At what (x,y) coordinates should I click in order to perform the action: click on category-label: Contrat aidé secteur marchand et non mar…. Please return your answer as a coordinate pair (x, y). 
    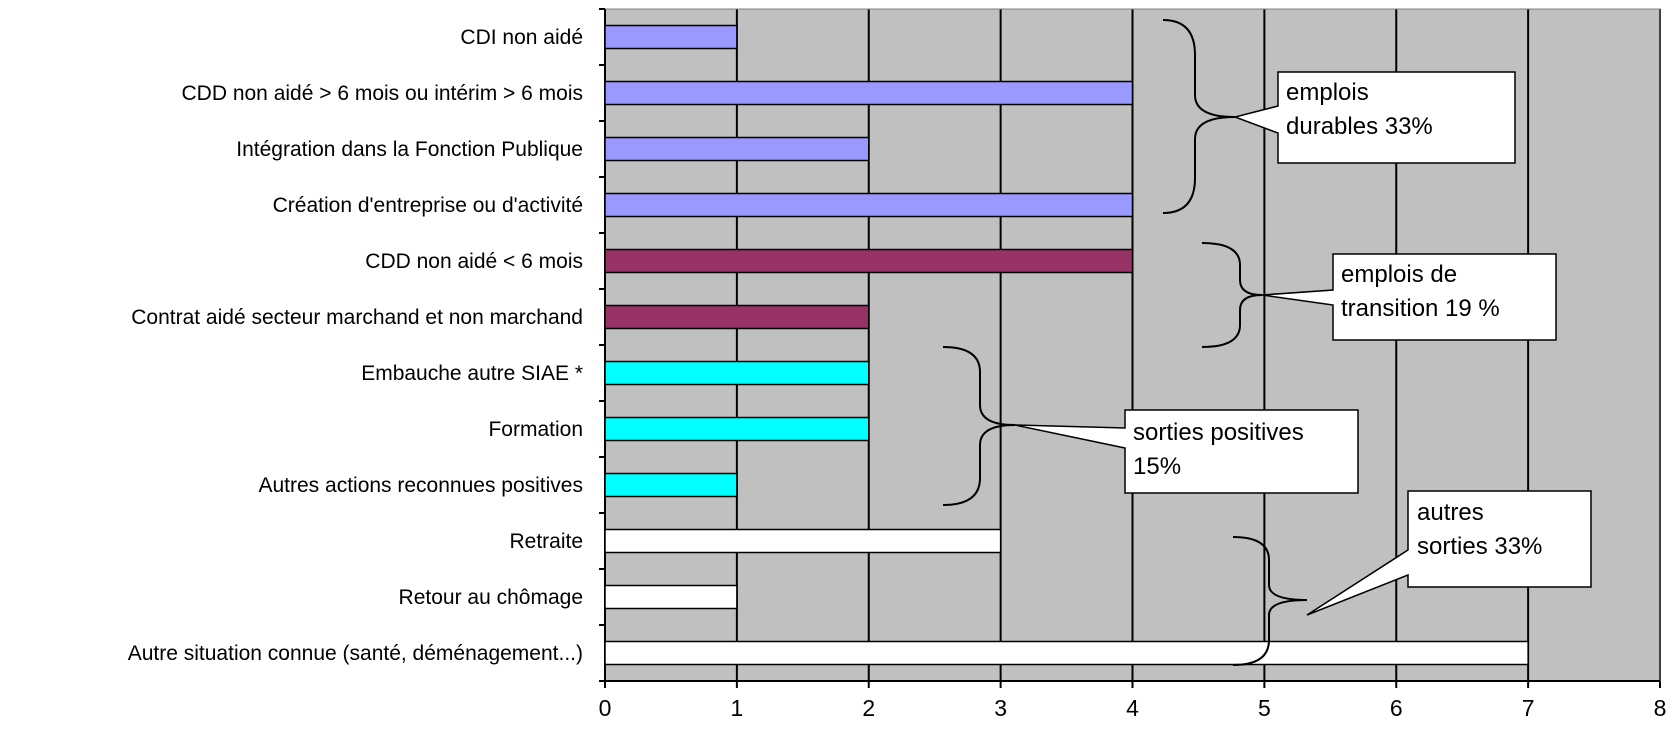
    Looking at the image, I should click on (357, 317).